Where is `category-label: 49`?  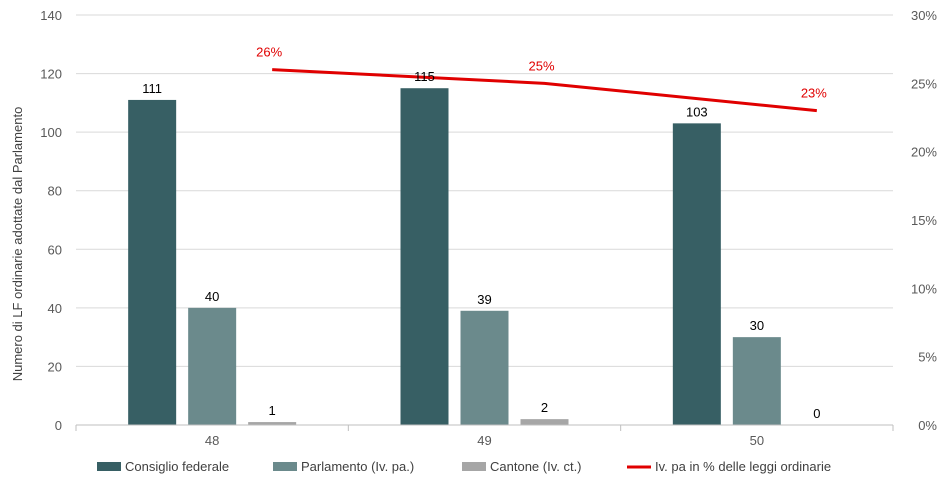
category-label: 49 is located at coordinates (484, 440).